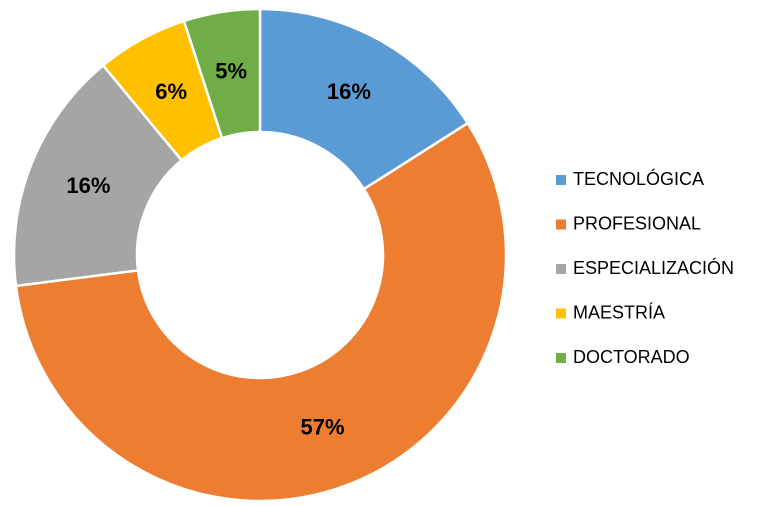 The image size is (770, 506). Describe the element at coordinates (637, 223) in the screenshot. I see `legend-label: PROFESIONAL` at that location.